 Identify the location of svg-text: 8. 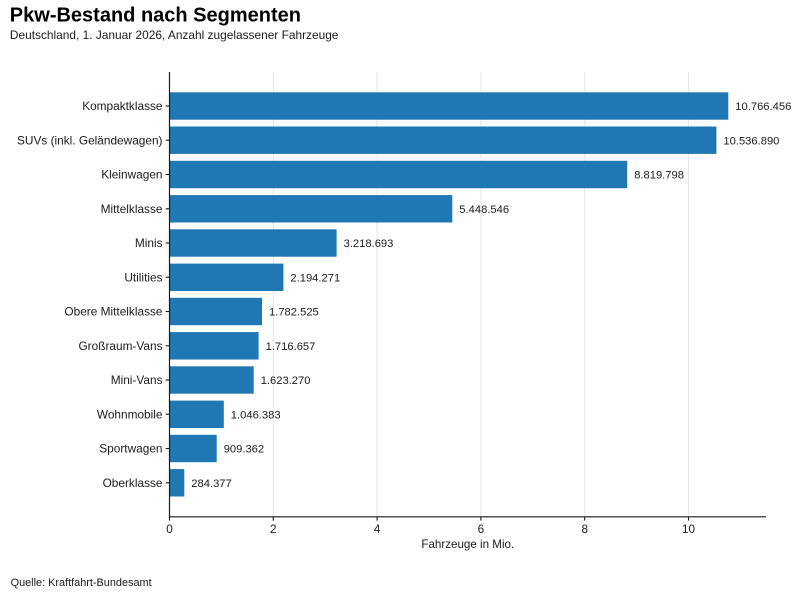
(584, 529).